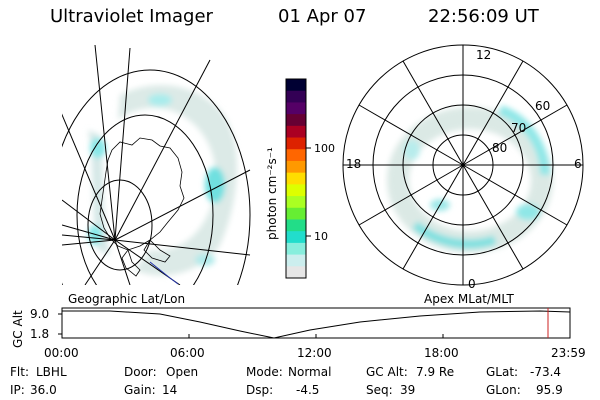 The width and height of the screenshot is (600, 400). Describe the element at coordinates (316, 324) in the screenshot. I see `altitude-curve` at that location.